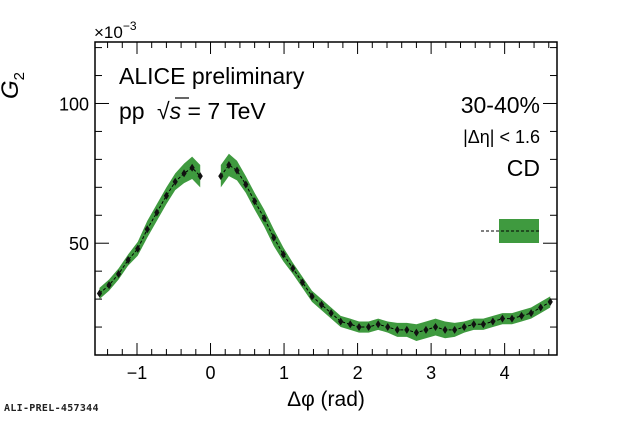  What do you see at coordinates (211, 373) in the screenshot?
I see `x-tick-label: 0` at bounding box center [211, 373].